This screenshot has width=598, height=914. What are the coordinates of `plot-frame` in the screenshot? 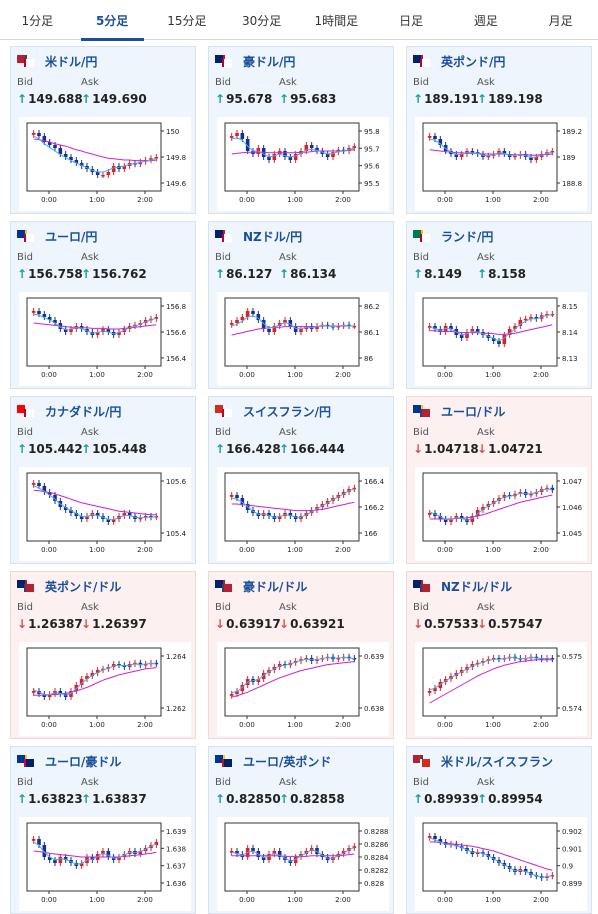 It's located at (94, 507).